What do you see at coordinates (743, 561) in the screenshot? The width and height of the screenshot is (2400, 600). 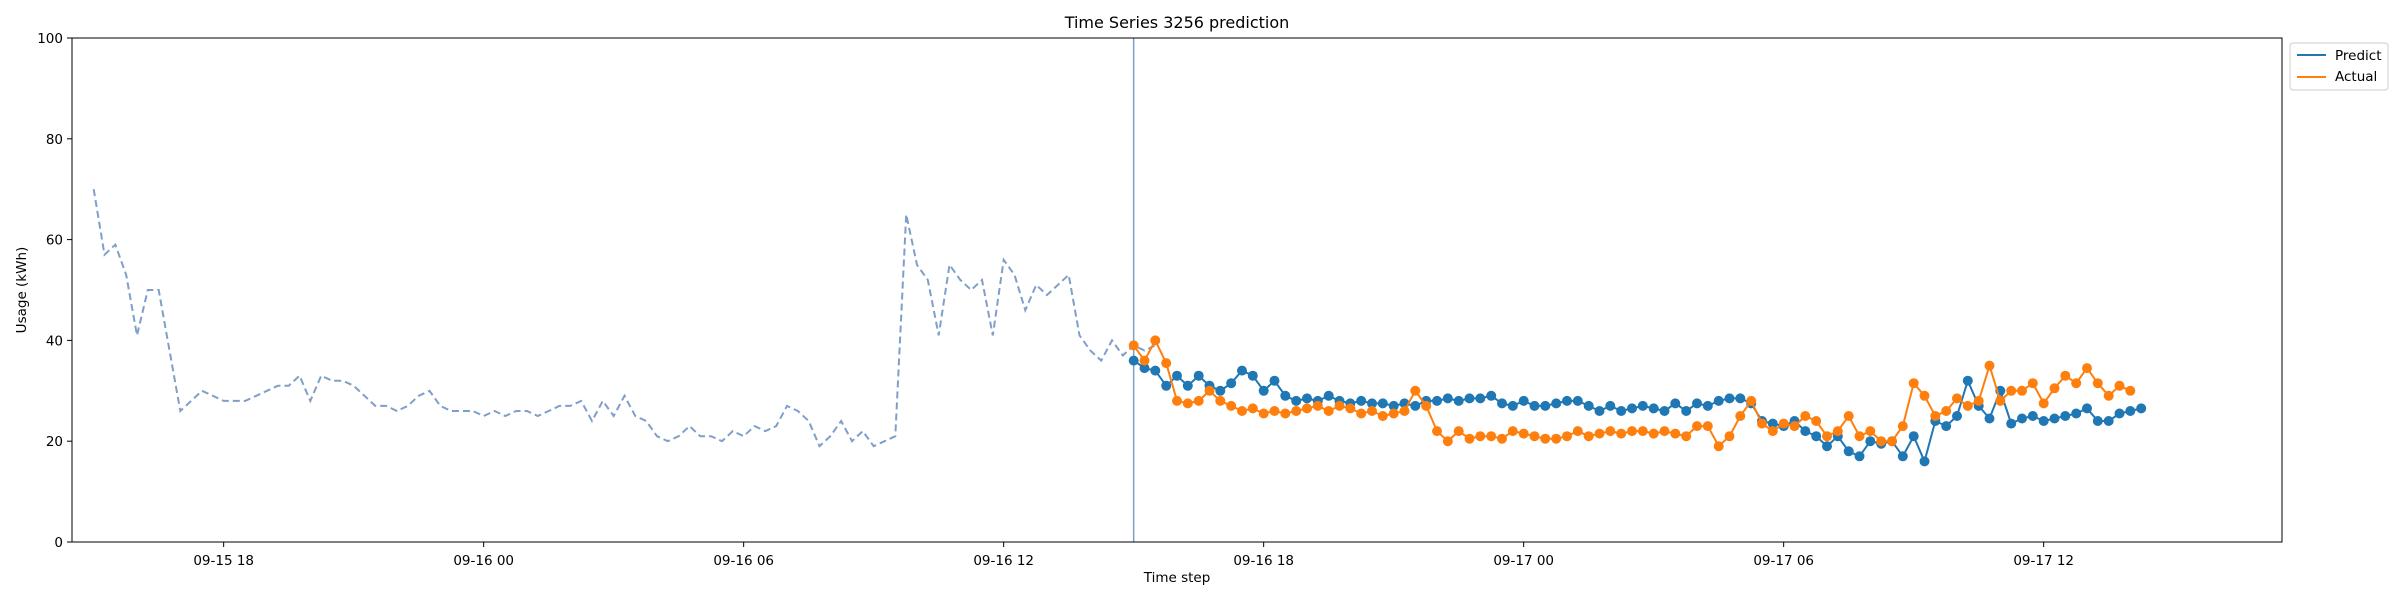 I see `x-tick-label: 09-16 06` at bounding box center [743, 561].